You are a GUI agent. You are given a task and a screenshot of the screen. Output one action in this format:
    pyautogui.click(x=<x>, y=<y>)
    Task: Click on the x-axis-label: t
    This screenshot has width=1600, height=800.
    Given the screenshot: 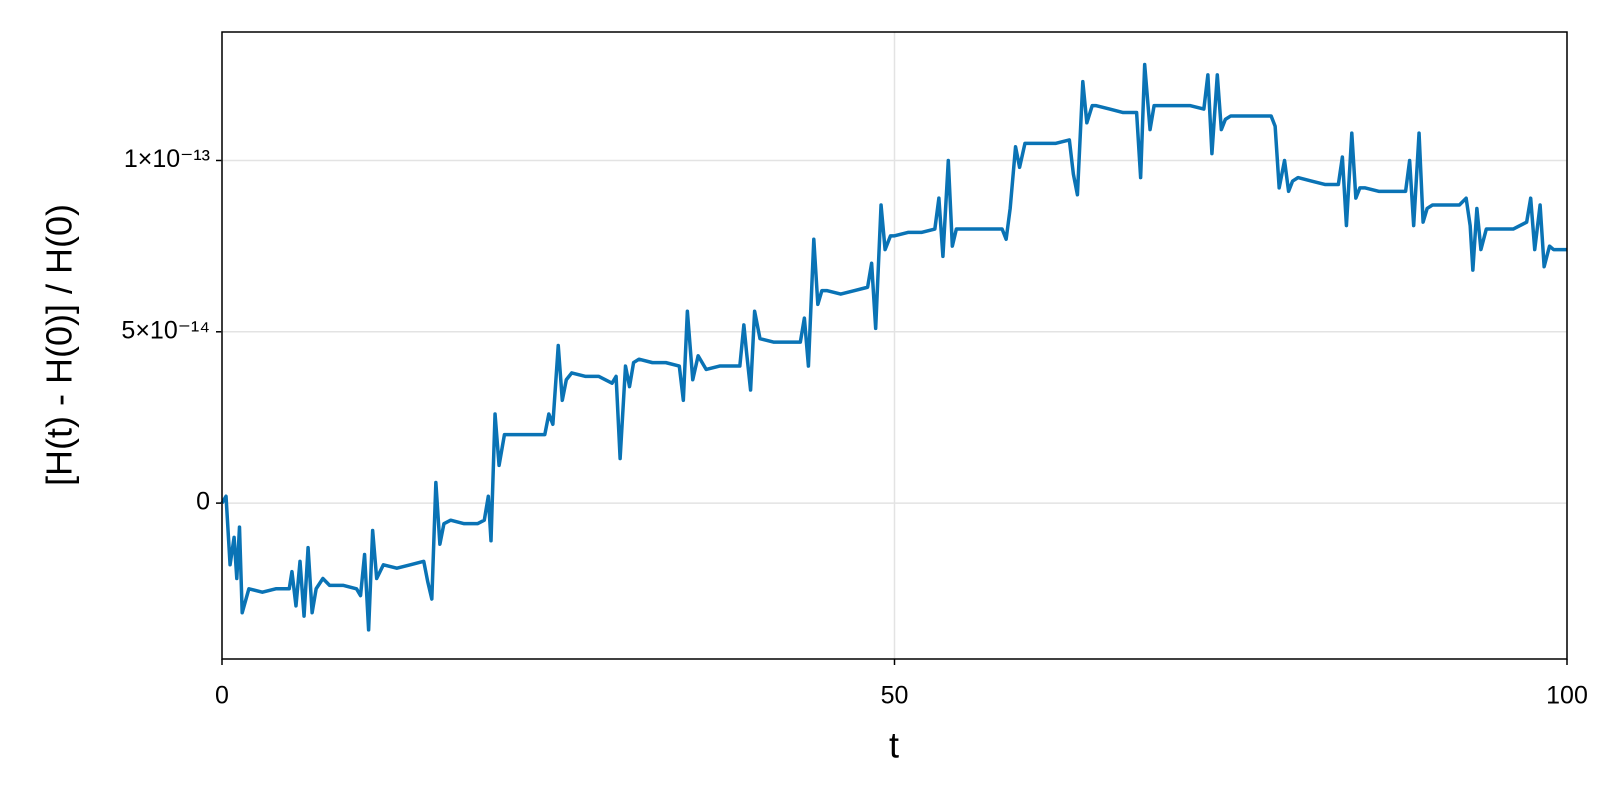 What is the action you would take?
    pyautogui.click(x=894, y=745)
    